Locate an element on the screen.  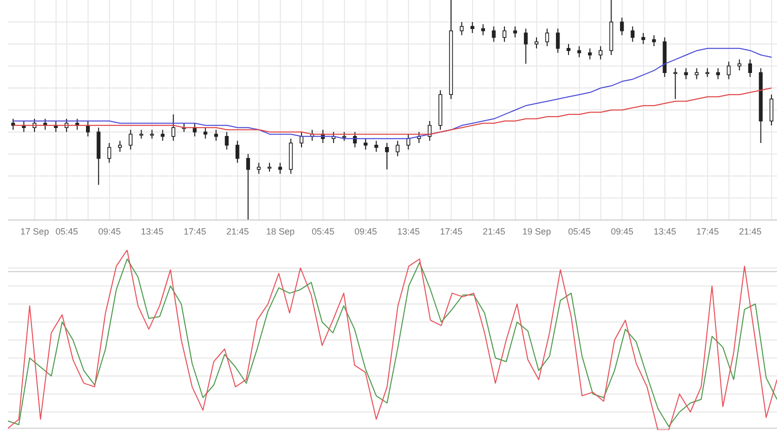
x-tick-label: 18 Sep is located at coordinates (280, 231).